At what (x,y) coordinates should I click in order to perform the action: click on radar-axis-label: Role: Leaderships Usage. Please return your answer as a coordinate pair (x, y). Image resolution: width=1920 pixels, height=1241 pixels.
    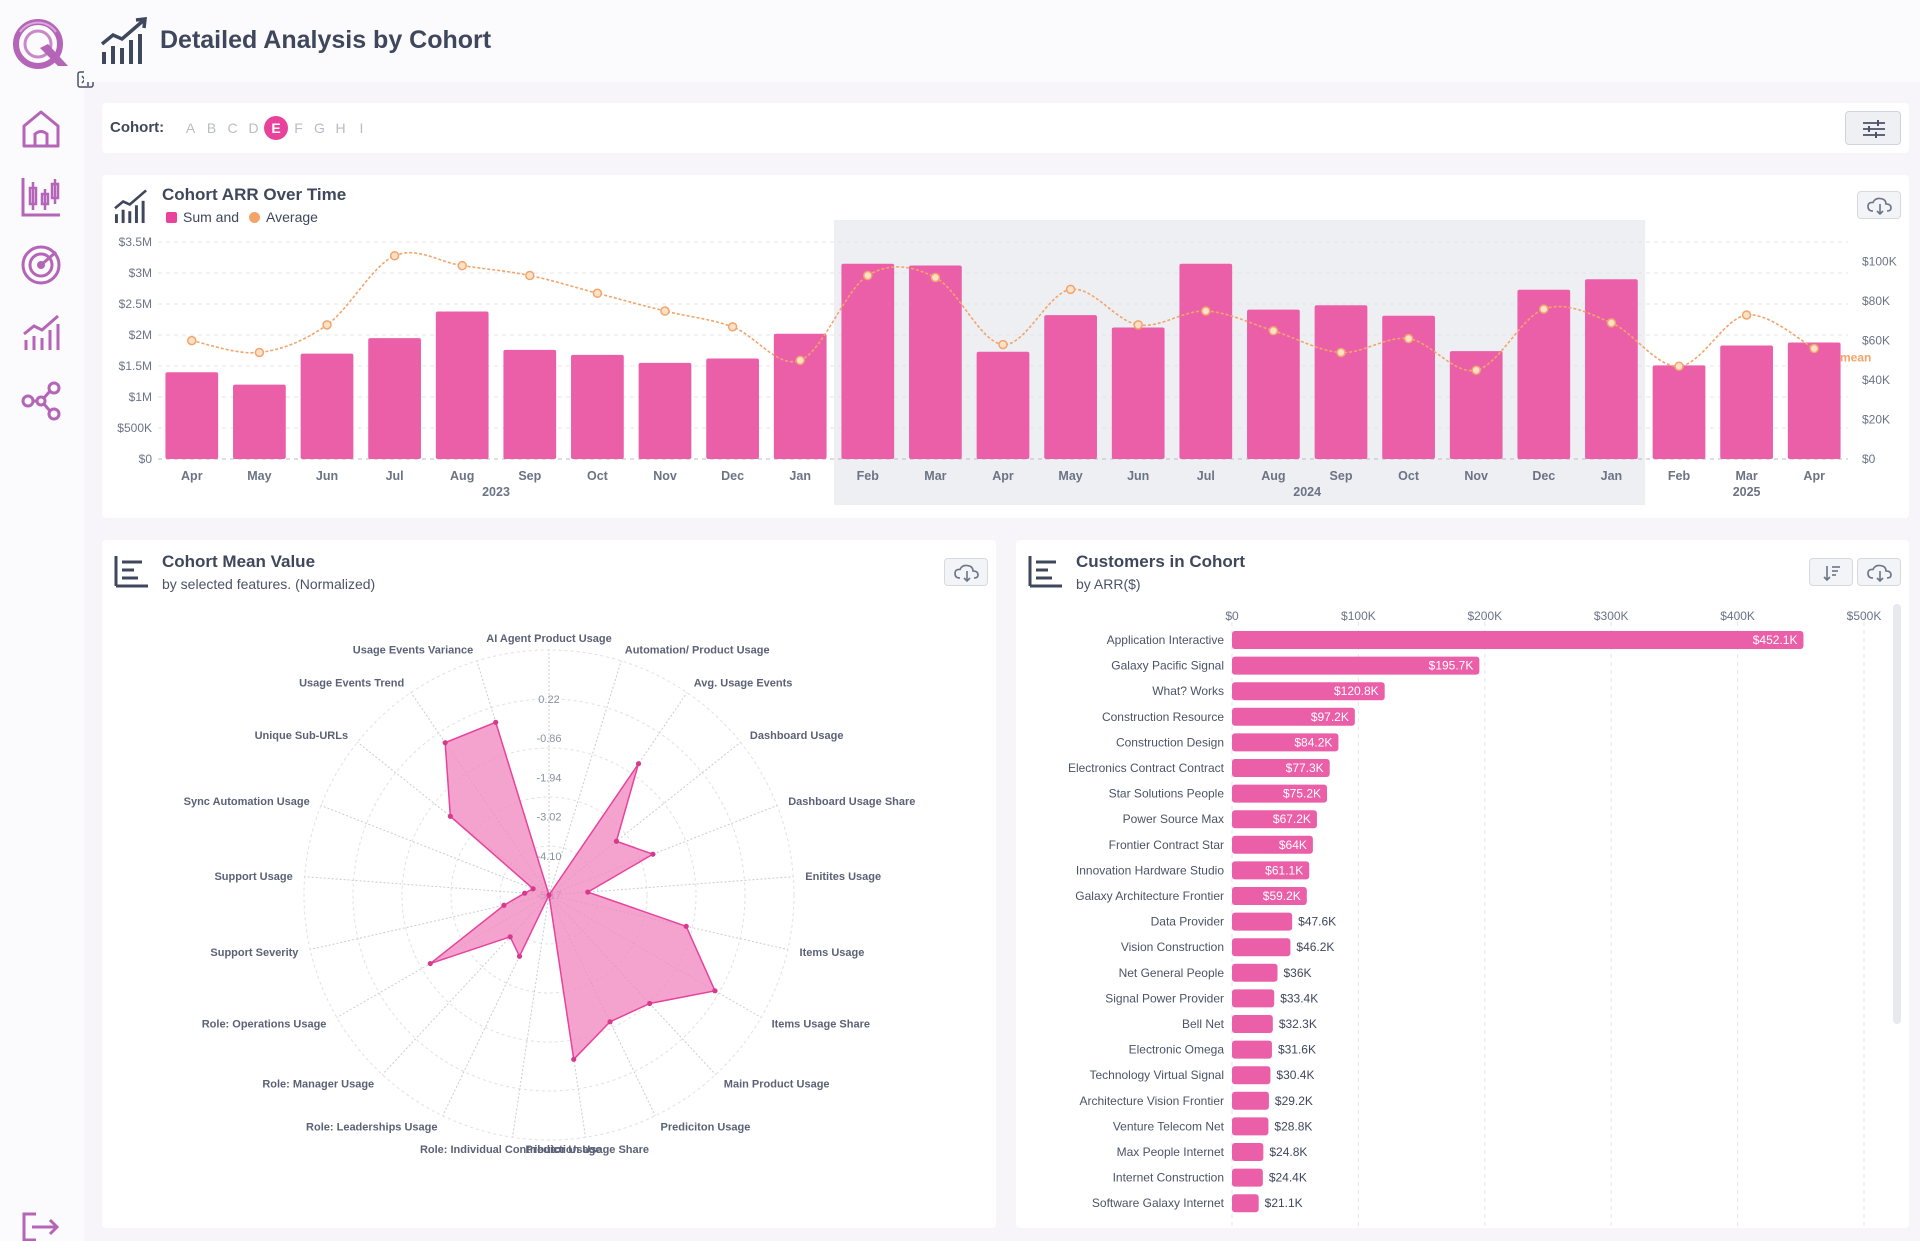
    Looking at the image, I should click on (371, 1128).